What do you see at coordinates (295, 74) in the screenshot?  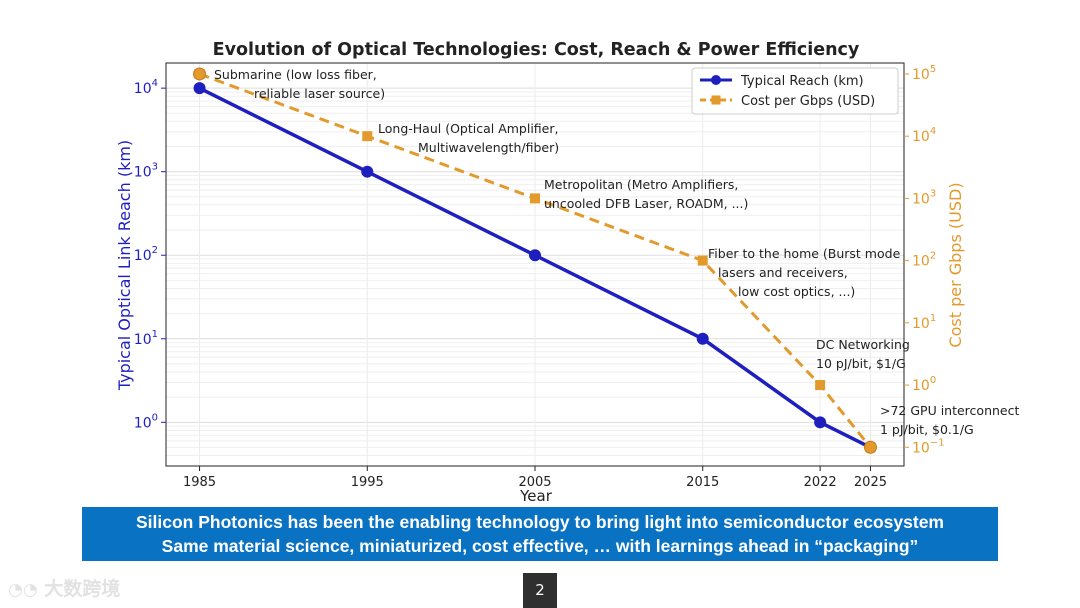 I see `annotation-text: Submarine (low loss fiber,` at bounding box center [295, 74].